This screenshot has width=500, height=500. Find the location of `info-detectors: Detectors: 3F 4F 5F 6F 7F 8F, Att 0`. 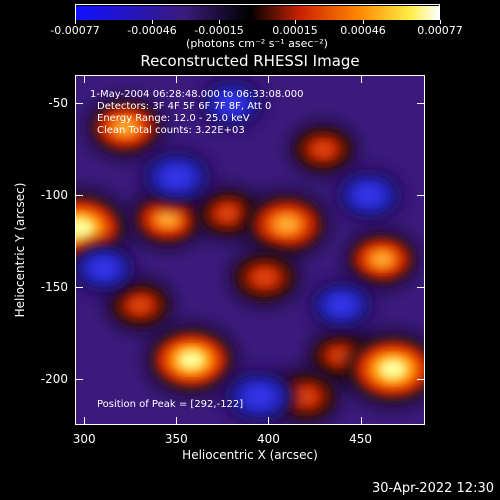

info-detectors: Detectors: 3F 4F 5F 6F 7F 8F, Att 0 is located at coordinates (184, 106).